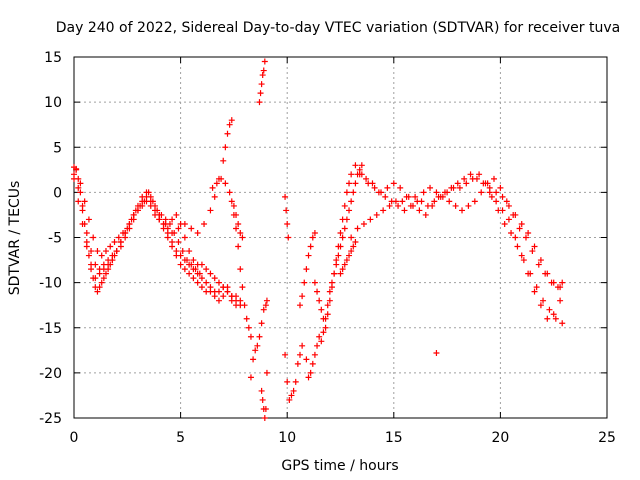 The width and height of the screenshot is (640, 480). What do you see at coordinates (55, 239) in the screenshot?
I see `y-tick-label: -5` at bounding box center [55, 239].